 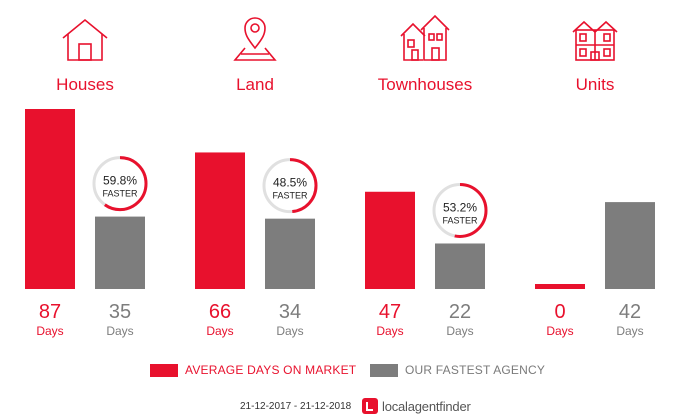 I want to click on legend-swatch-grey, so click(x=384, y=370).